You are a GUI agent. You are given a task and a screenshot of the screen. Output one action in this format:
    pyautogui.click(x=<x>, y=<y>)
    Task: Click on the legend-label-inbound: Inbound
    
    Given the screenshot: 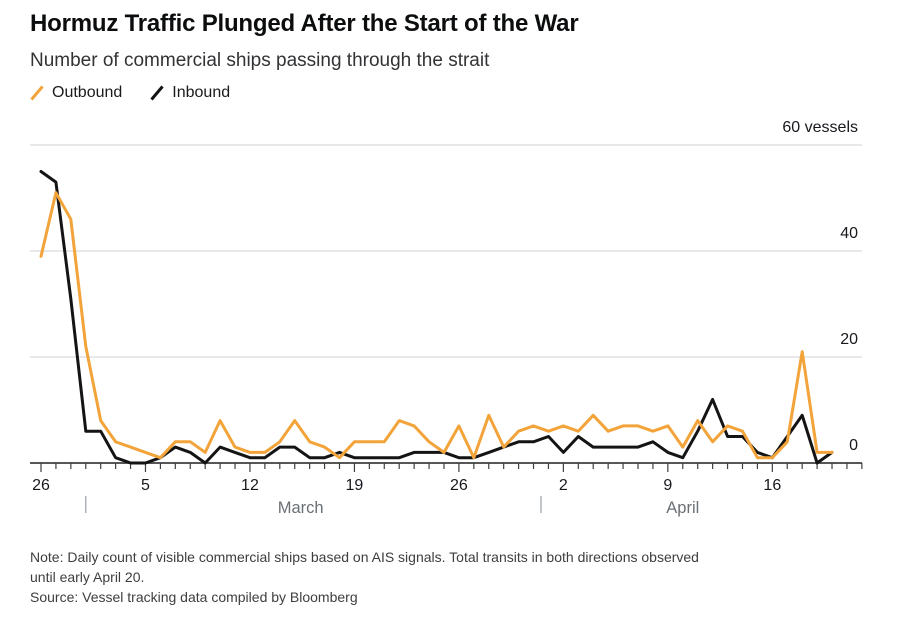 What is the action you would take?
    pyautogui.click(x=201, y=92)
    